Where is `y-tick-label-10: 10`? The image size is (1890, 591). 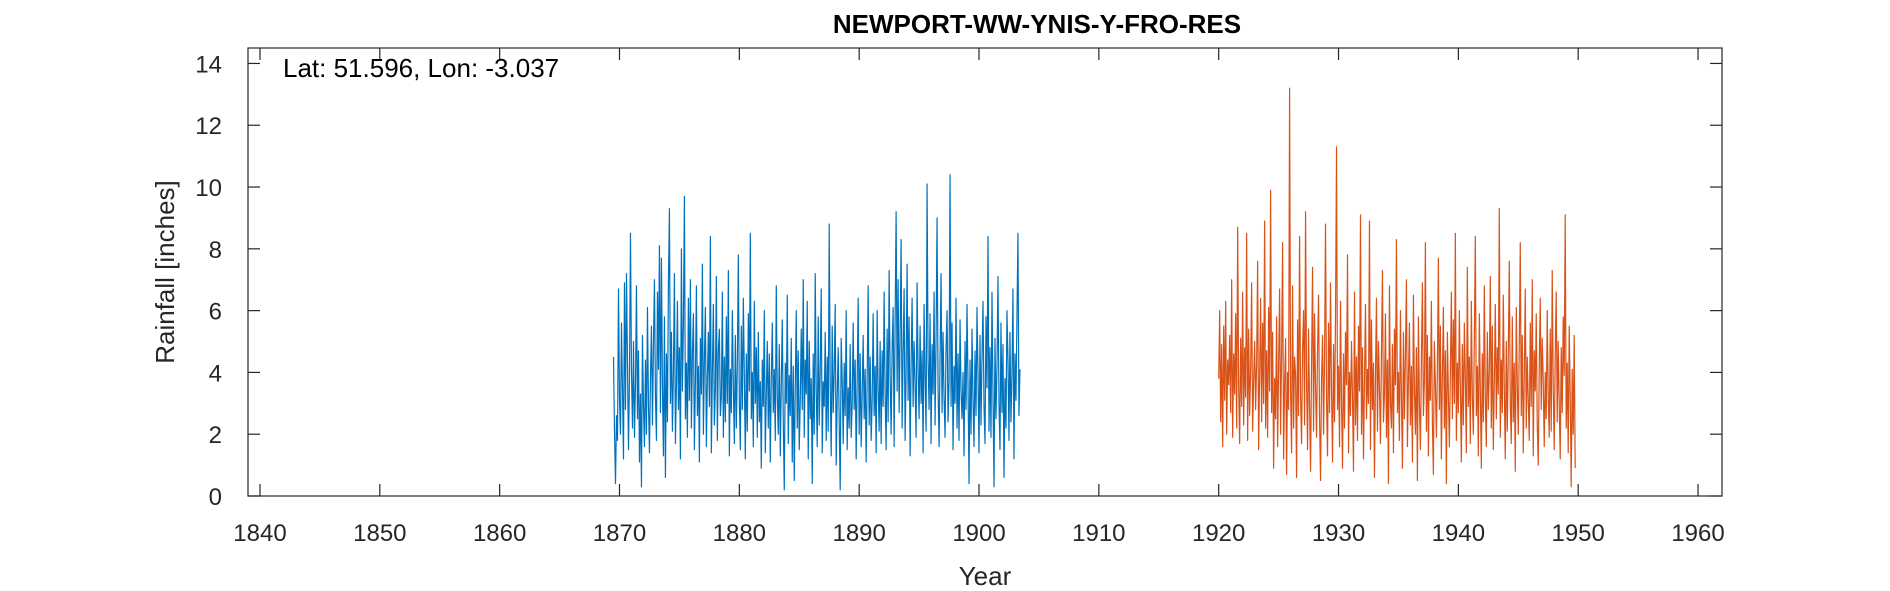 y-tick-label-10: 10 is located at coordinates (208, 188).